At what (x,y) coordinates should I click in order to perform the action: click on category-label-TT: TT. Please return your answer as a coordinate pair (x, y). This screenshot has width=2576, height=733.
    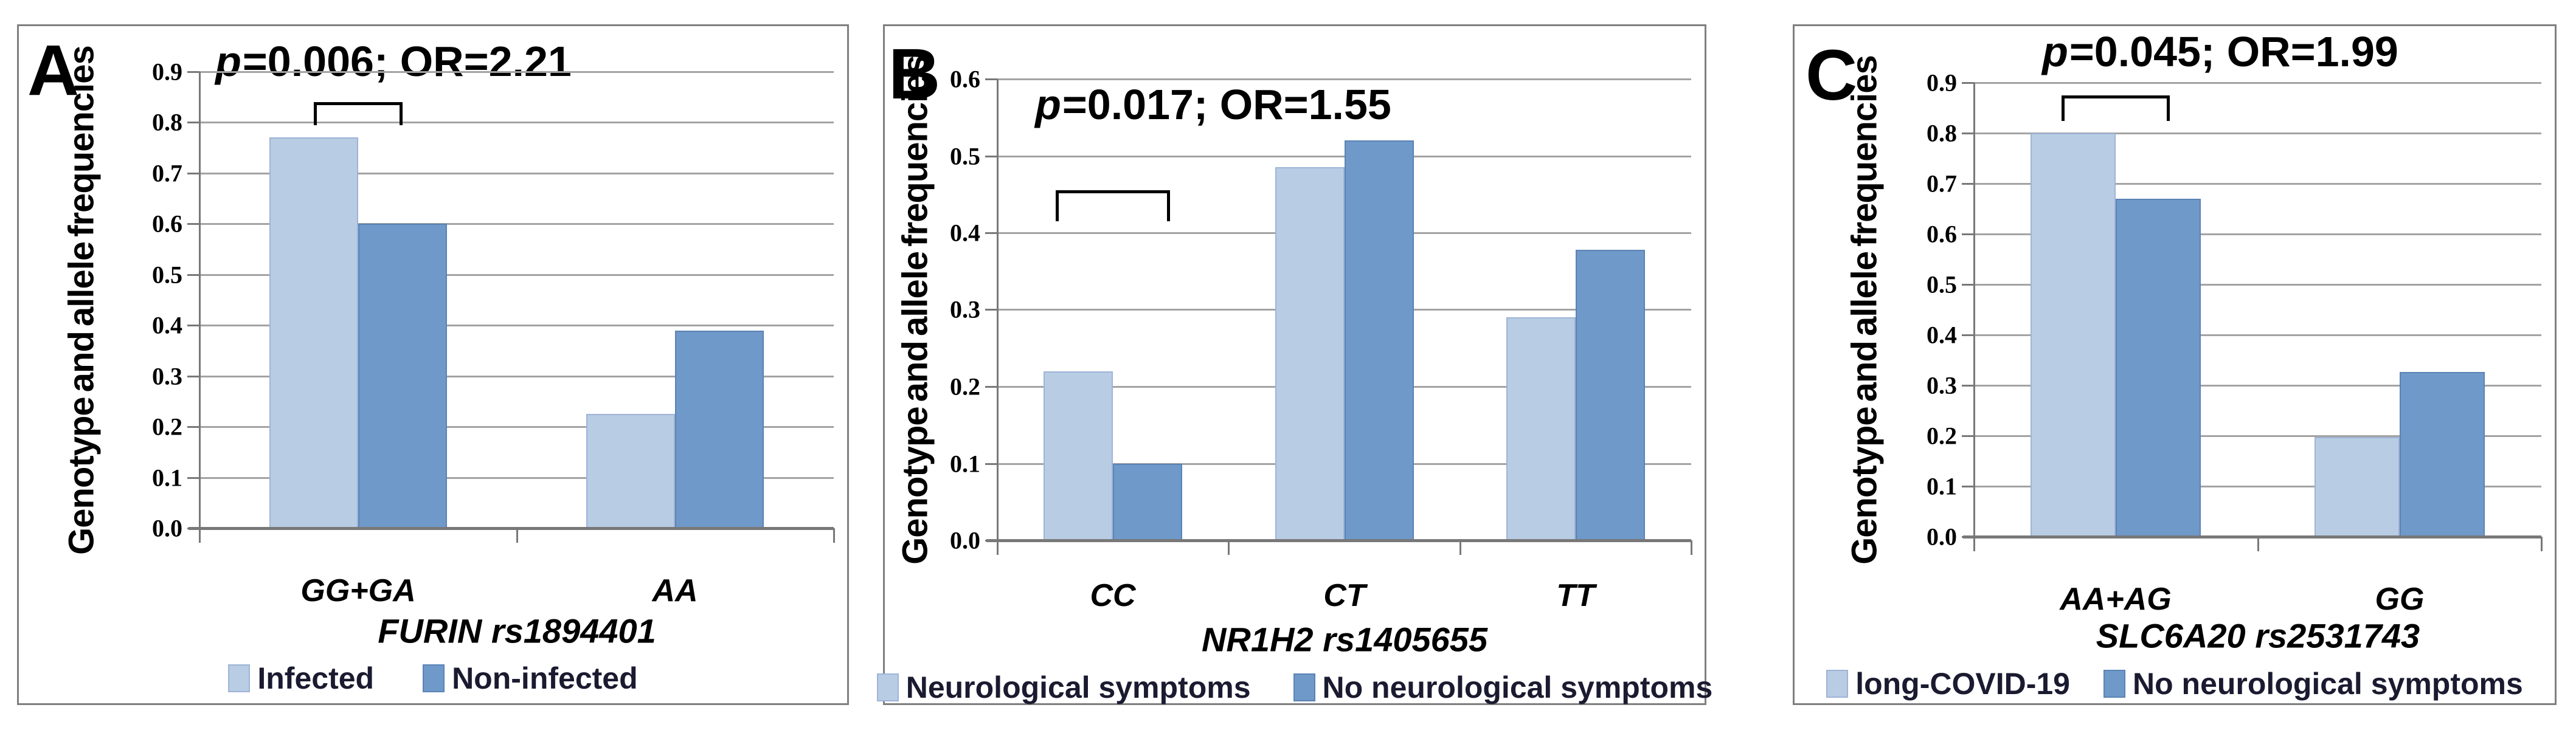
    Looking at the image, I should click on (1575, 595).